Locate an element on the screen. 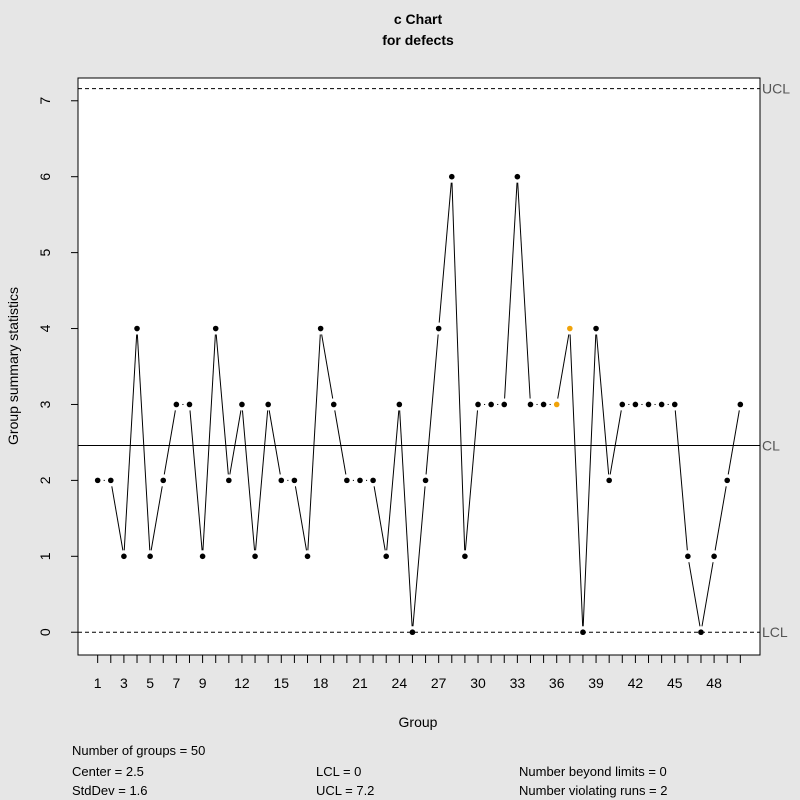  x-axis-label: Group is located at coordinates (418, 722).